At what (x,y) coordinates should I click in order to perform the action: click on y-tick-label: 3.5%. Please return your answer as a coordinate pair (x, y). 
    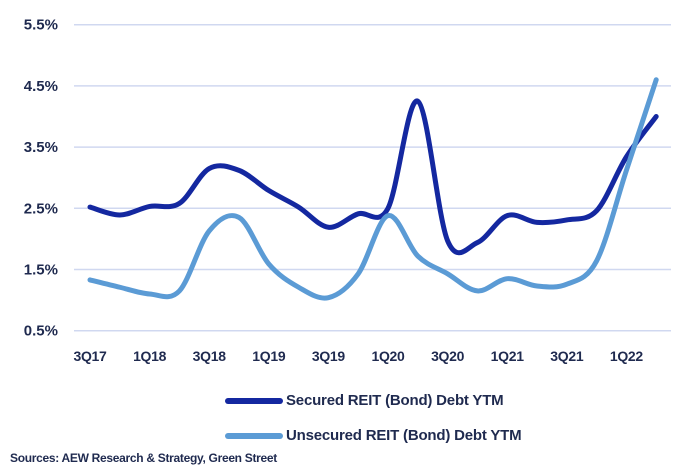
    Looking at the image, I should click on (41, 147).